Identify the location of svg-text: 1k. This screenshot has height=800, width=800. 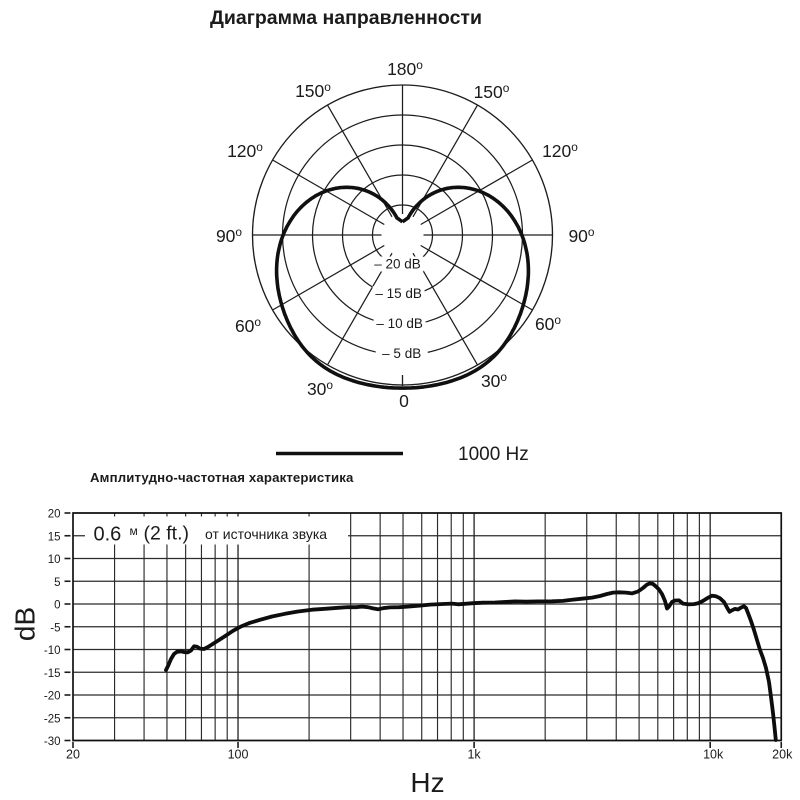
(474, 755).